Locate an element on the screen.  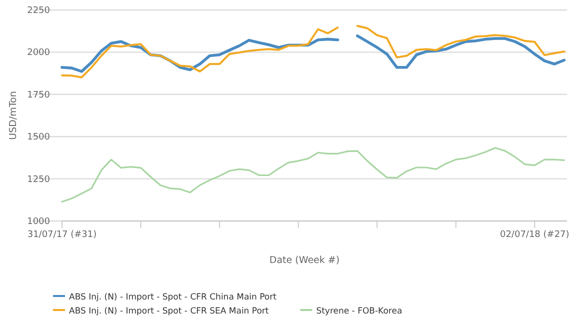
x-axis-title: Date (Week #) is located at coordinates (304, 260).